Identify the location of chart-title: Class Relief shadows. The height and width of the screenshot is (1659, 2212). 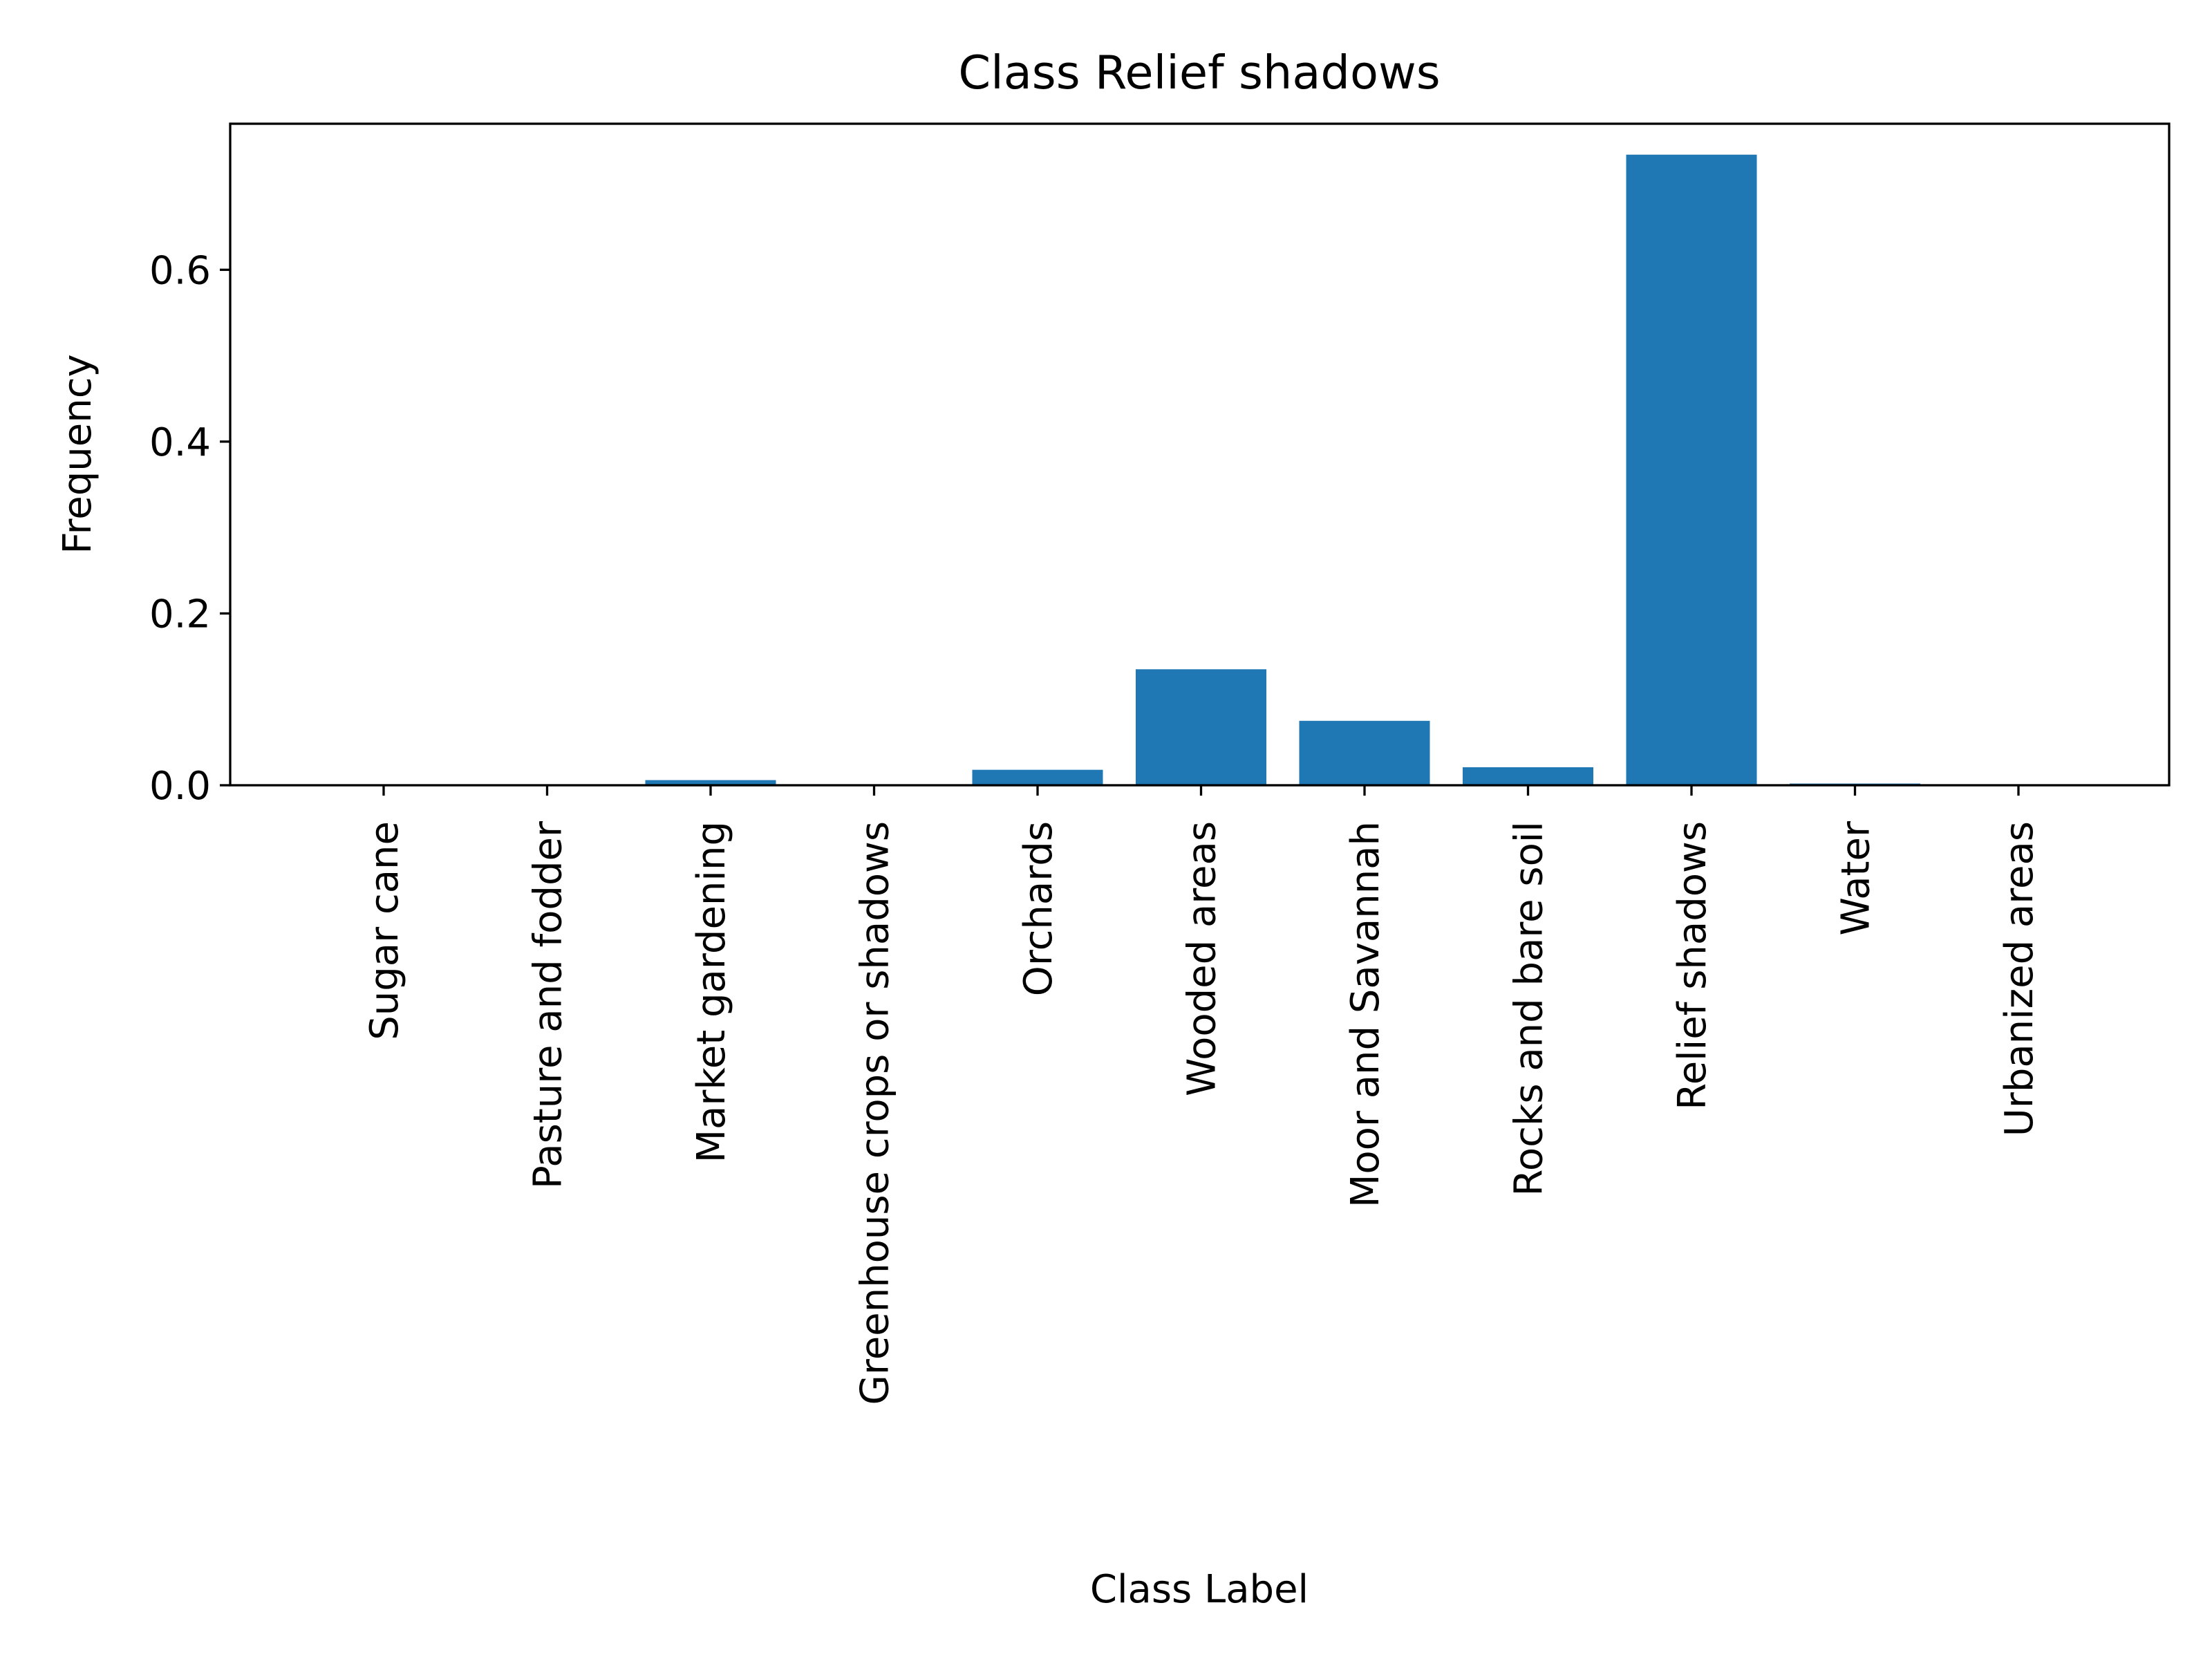
(1199, 73).